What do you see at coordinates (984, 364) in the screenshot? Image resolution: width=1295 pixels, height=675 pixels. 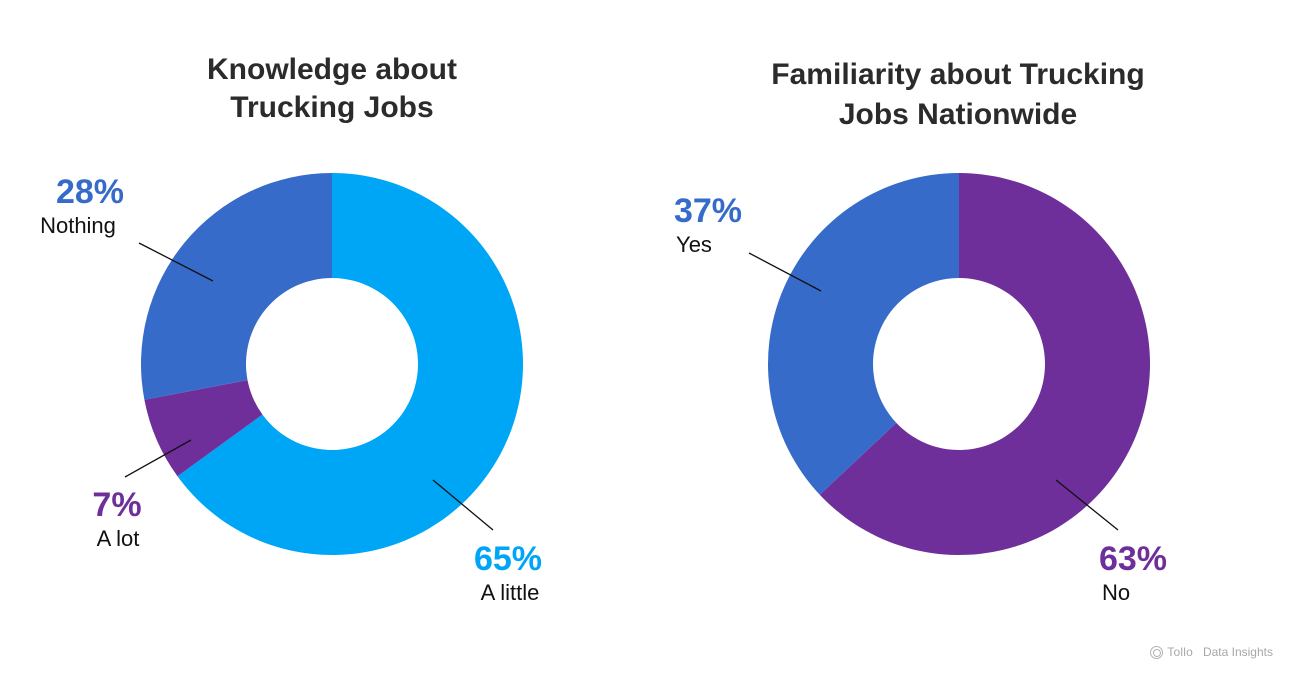 I see `slice-no` at bounding box center [984, 364].